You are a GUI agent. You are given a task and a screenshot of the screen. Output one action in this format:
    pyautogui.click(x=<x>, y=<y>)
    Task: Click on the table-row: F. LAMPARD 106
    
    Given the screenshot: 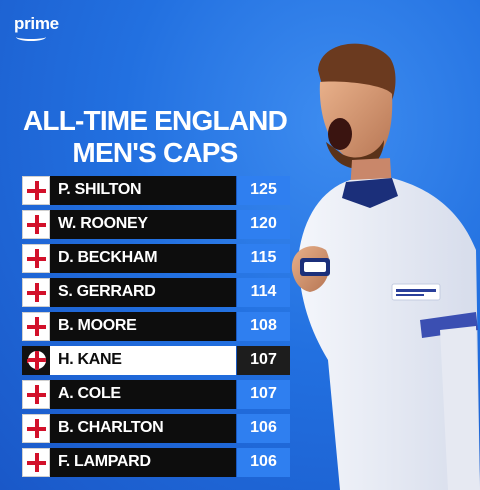 What is the action you would take?
    pyautogui.click(x=156, y=462)
    